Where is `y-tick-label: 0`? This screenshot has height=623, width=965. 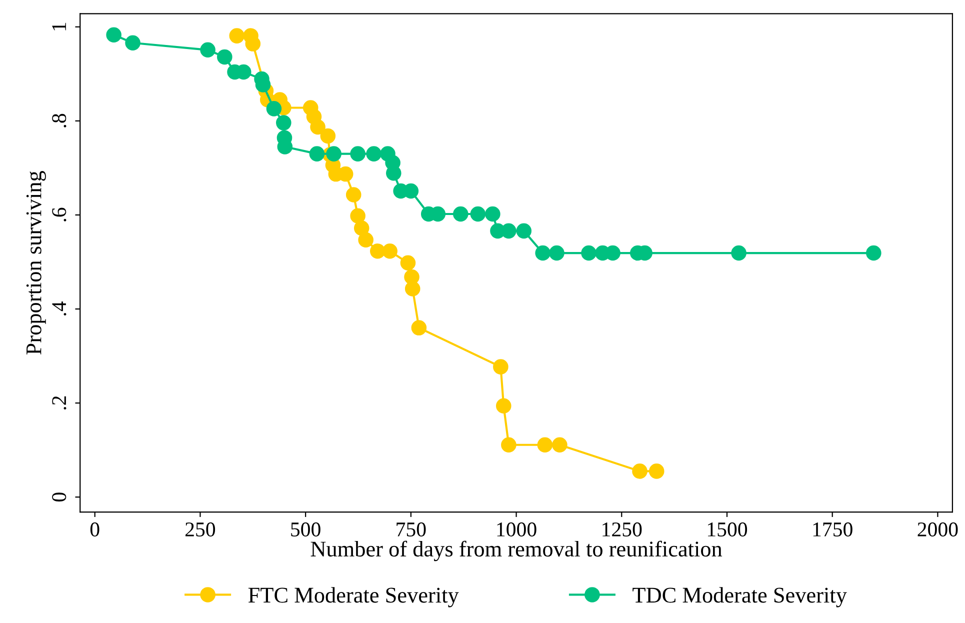
y-tick-label: 0 is located at coordinates (59, 497).